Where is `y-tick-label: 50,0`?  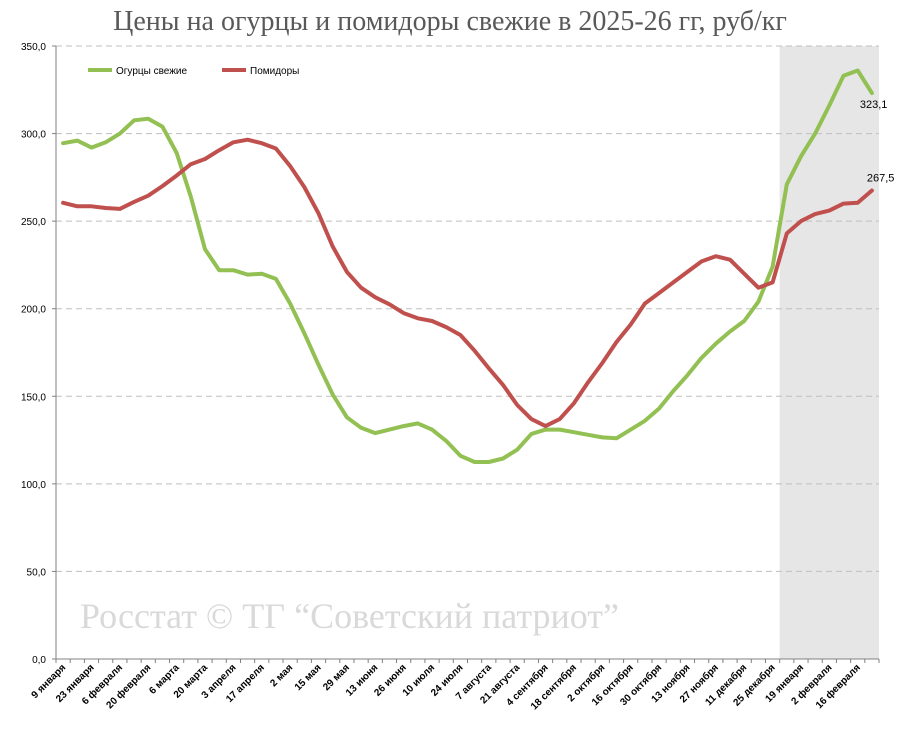
y-tick-label: 50,0 is located at coordinates (37, 572).